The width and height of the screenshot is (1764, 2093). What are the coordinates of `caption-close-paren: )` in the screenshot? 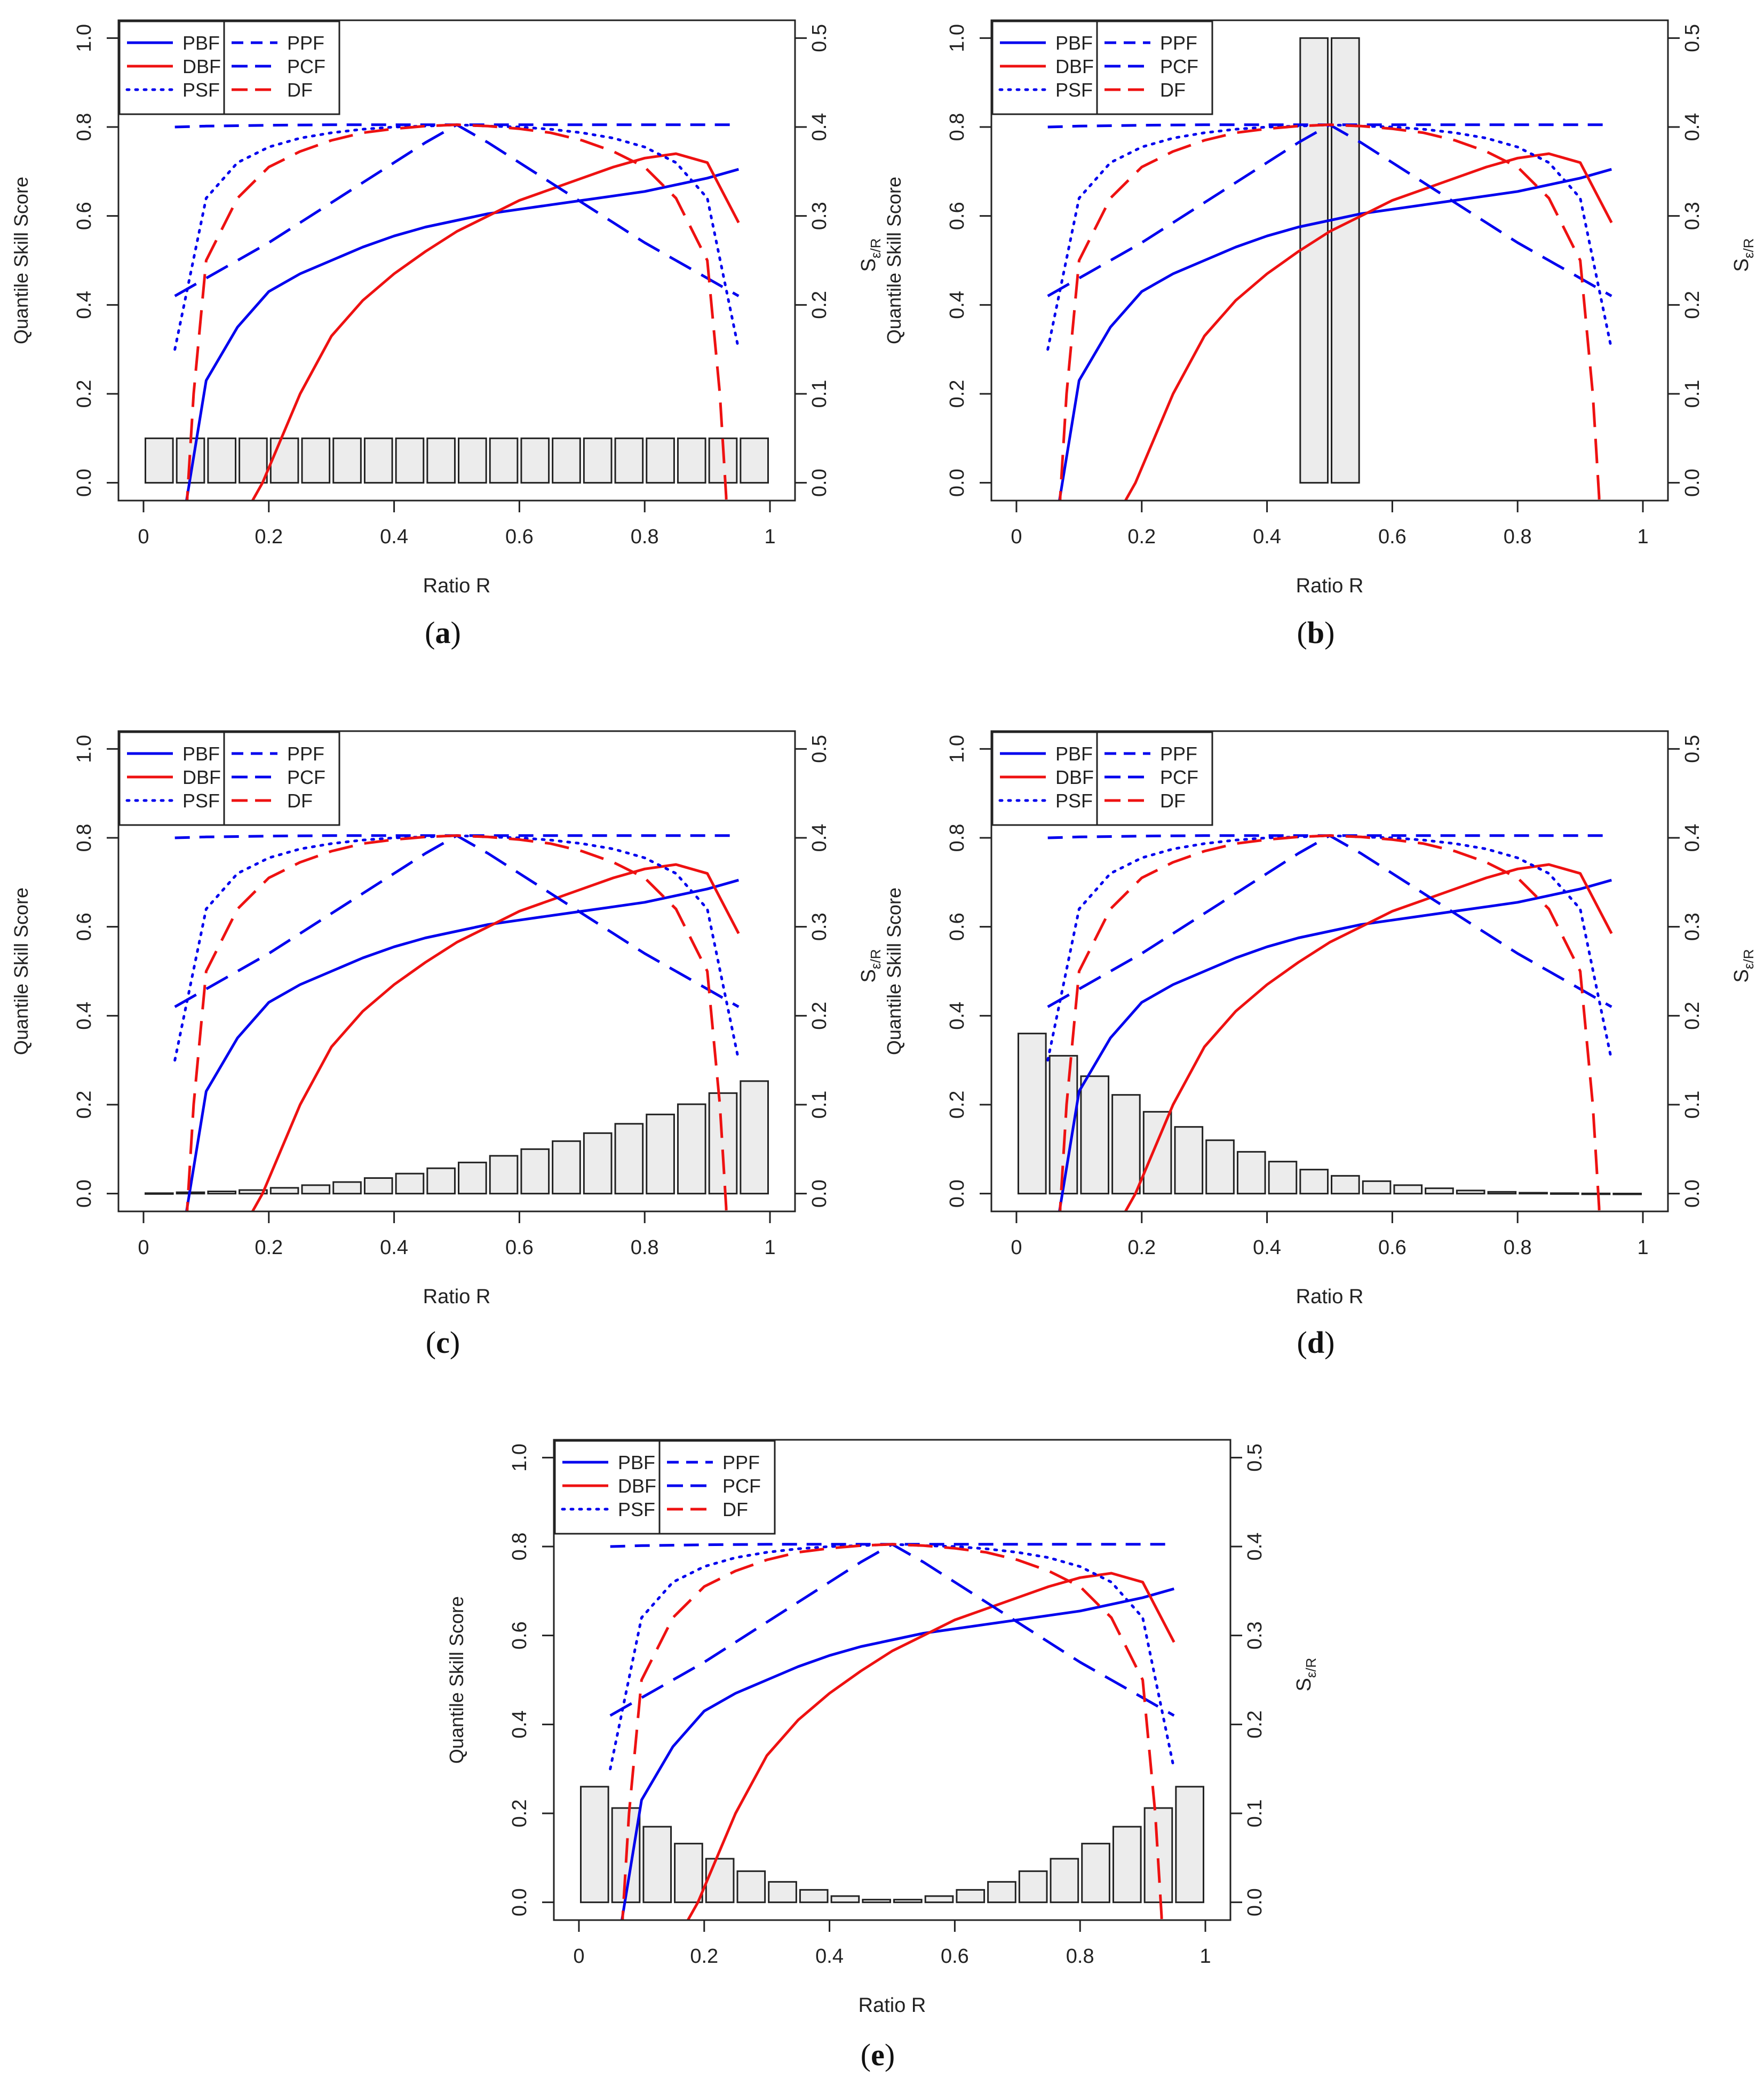 It's located at (1329, 1342).